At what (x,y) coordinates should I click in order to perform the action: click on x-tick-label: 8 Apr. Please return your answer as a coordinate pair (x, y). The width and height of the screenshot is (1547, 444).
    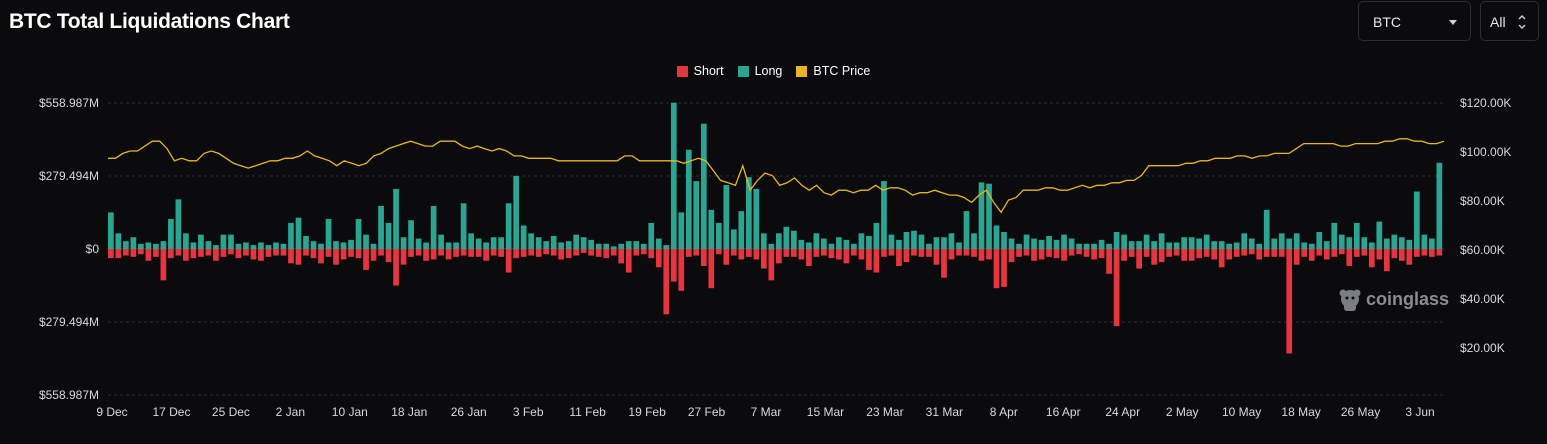
    Looking at the image, I should click on (1004, 412).